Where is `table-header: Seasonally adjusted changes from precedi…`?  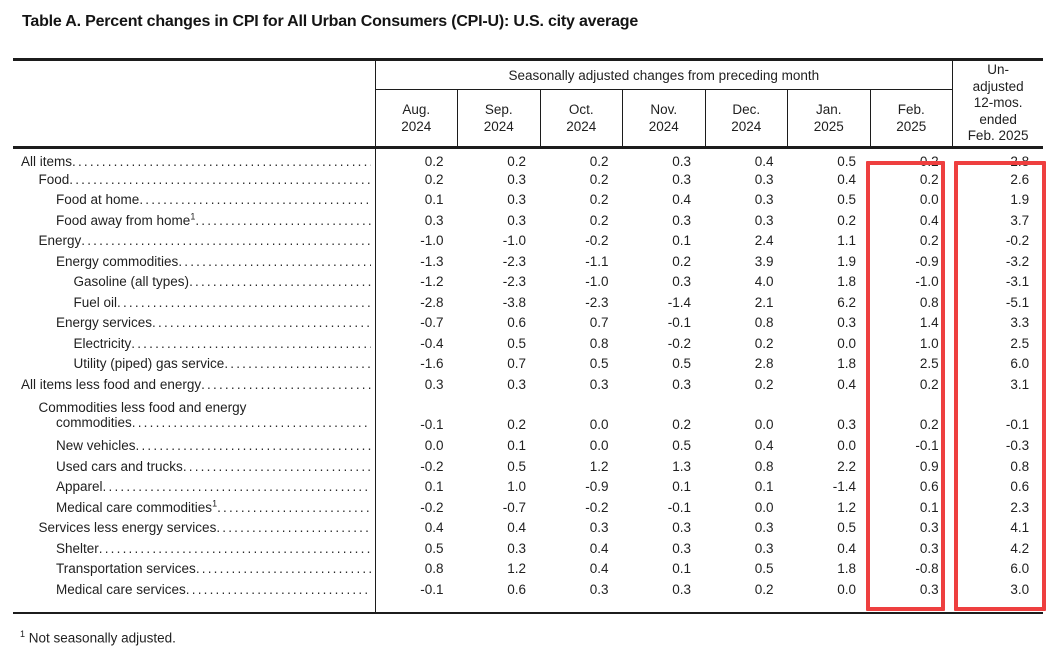 table-header: Seasonally adjusted changes from precedi… is located at coordinates (528, 103).